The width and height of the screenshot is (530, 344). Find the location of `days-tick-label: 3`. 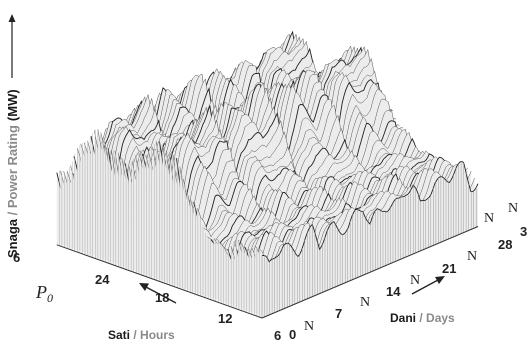

days-tick-label: 3 is located at coordinates (523, 231).